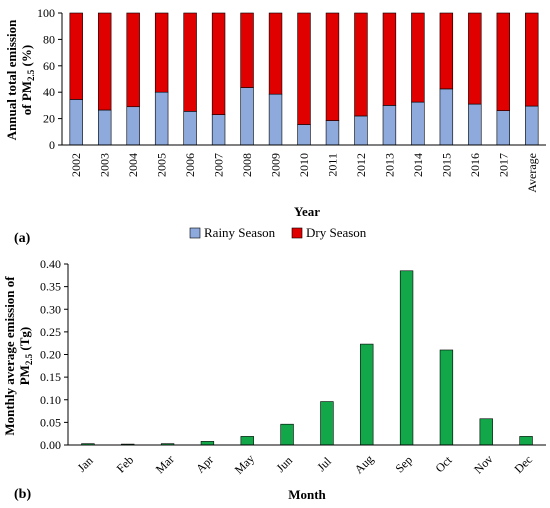 Image resolution: width=550 pixels, height=508 pixels. What do you see at coordinates (105, 165) in the screenshot?
I see `panel-a-x-tick-label: 2003` at bounding box center [105, 165].